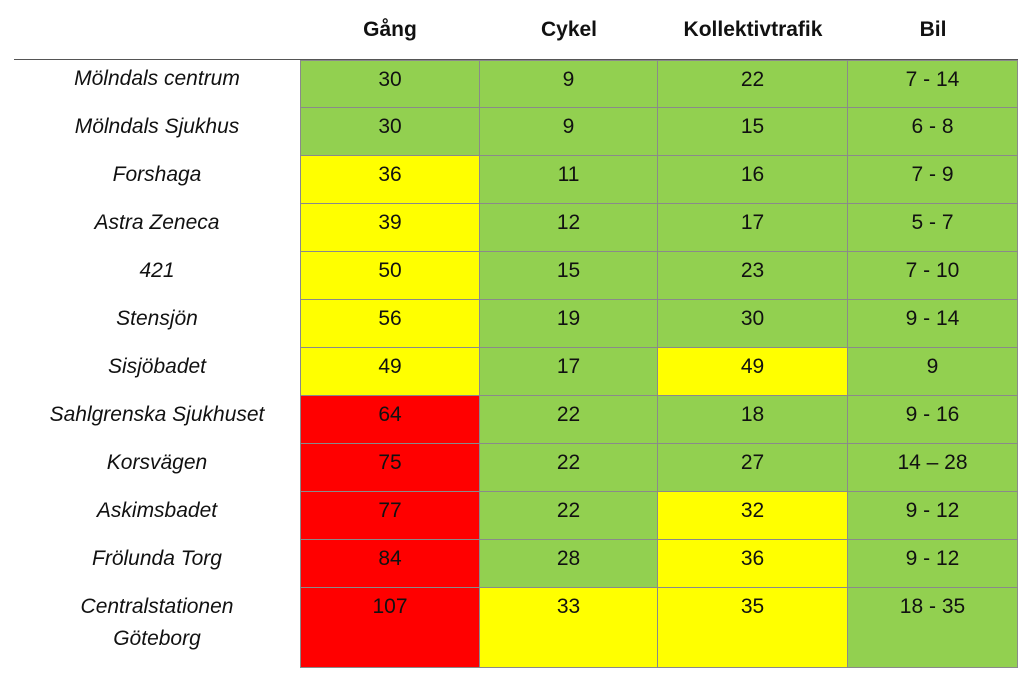 Image resolution: width=1024 pixels, height=682 pixels. Describe the element at coordinates (390, 372) in the screenshot. I see `cell-gang: 49` at that location.